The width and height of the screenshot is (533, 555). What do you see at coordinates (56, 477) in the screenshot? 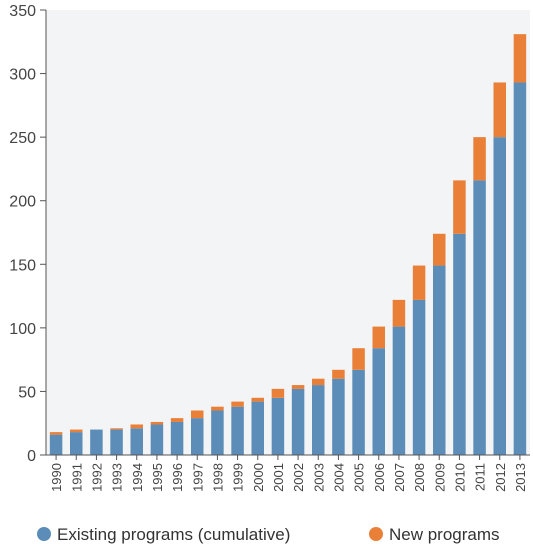
I see `x-tick-label: 1990` at bounding box center [56, 477].